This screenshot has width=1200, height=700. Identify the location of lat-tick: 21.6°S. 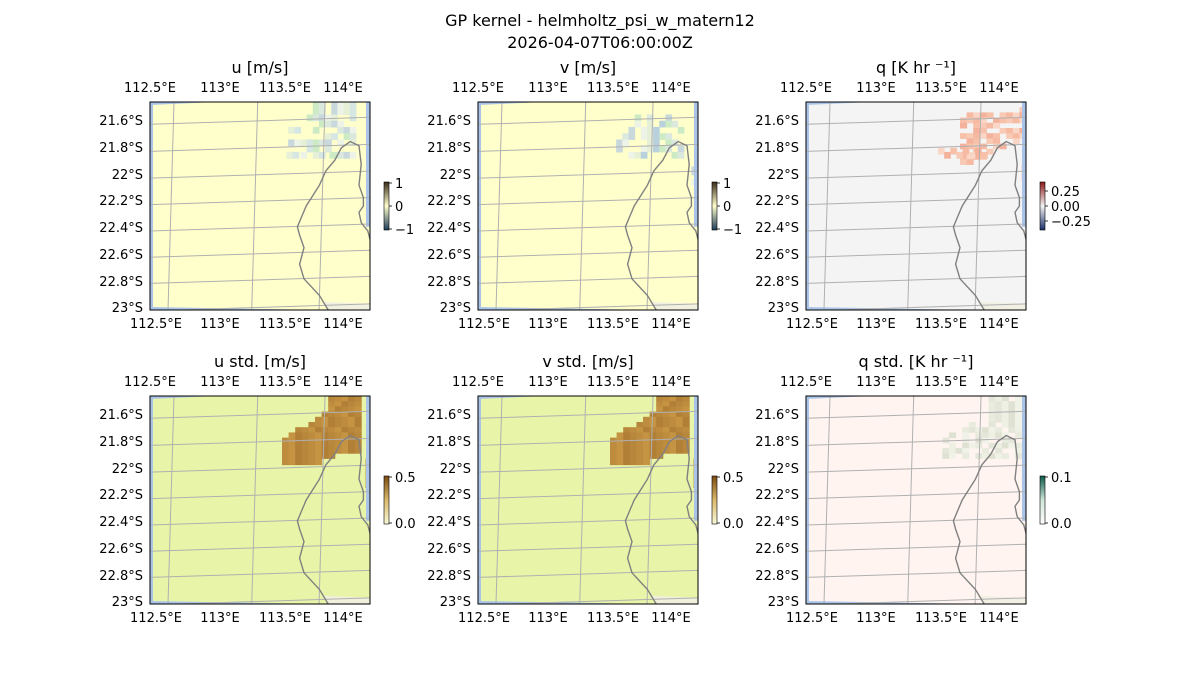
(121, 415).